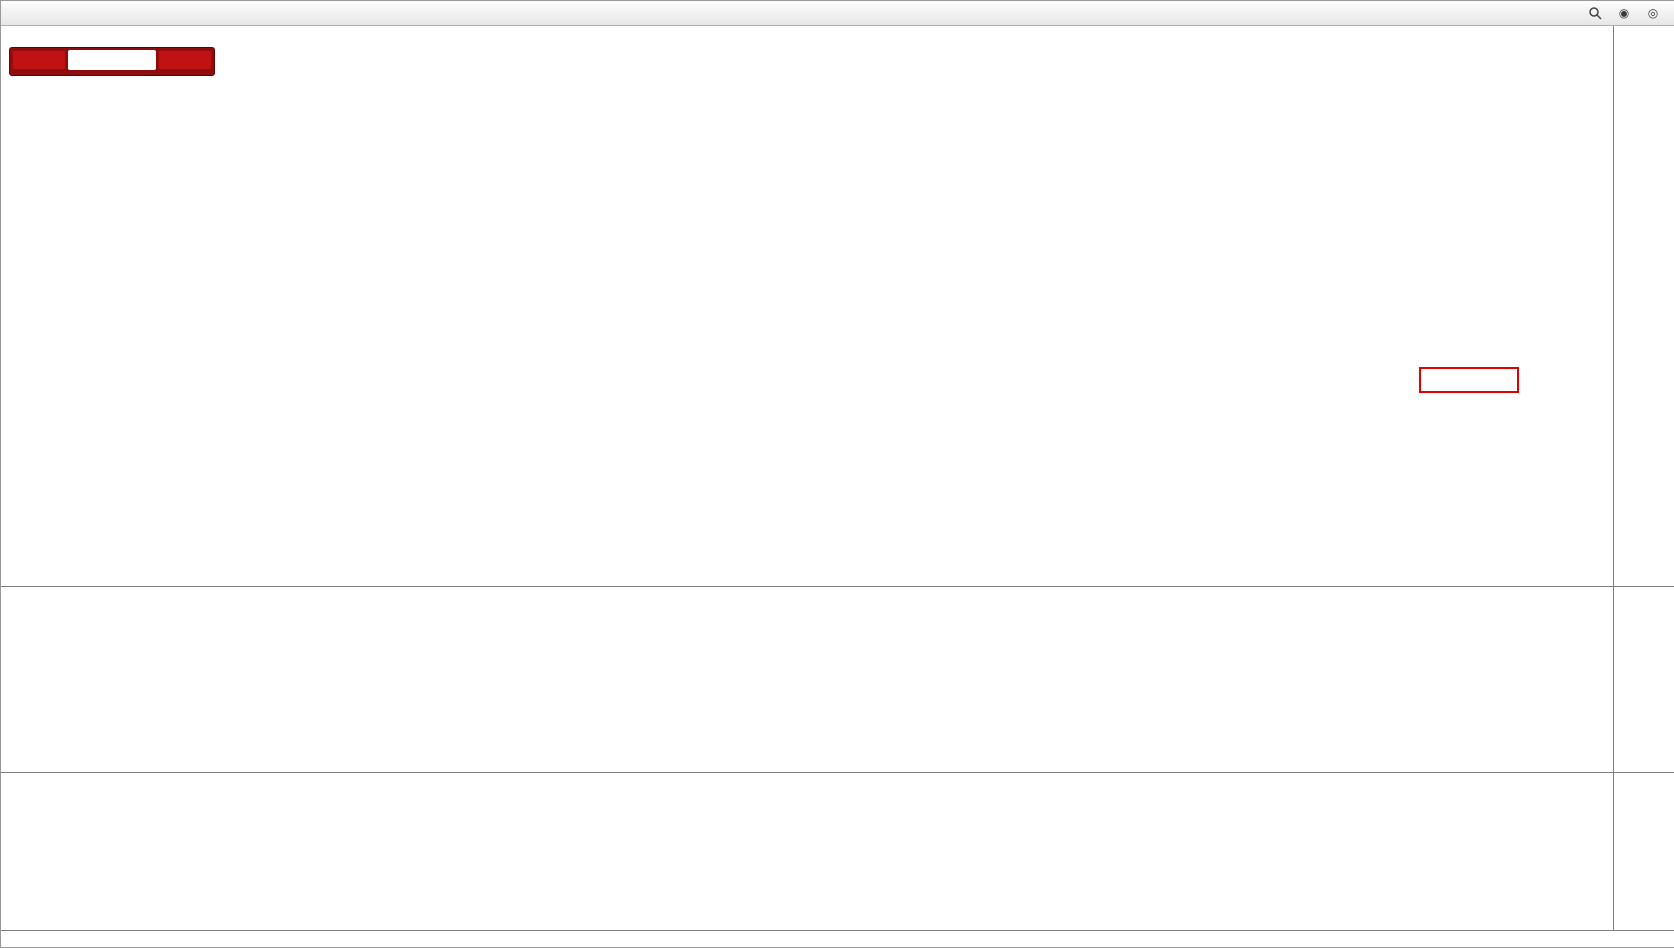 This screenshot has height=948, width=1674. I want to click on rsi-label, so click(11, 781).